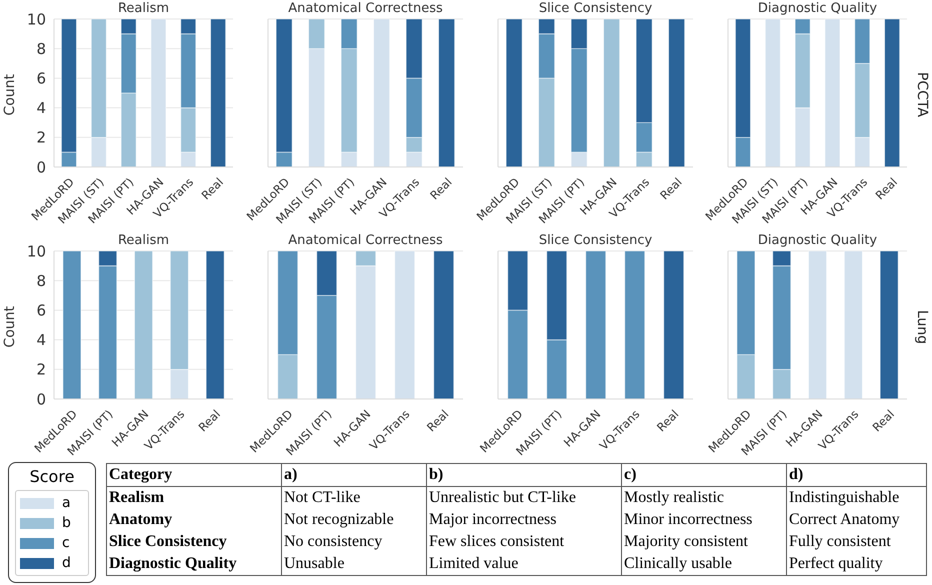 The height and width of the screenshot is (585, 932). I want to click on legend-label: d, so click(66, 563).